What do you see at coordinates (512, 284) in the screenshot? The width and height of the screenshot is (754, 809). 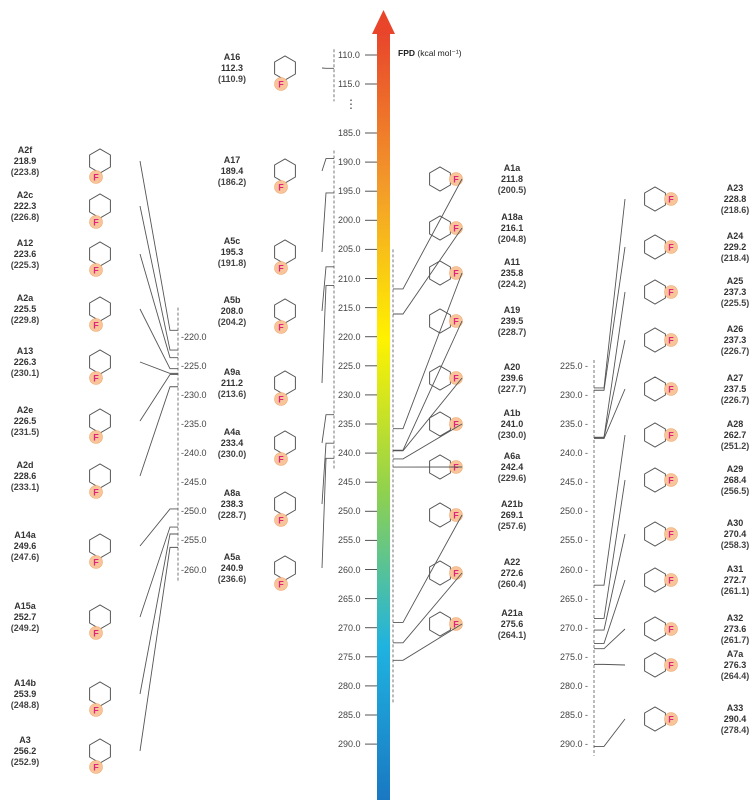 I see `compound-fpd-paren: (224.2)` at bounding box center [512, 284].